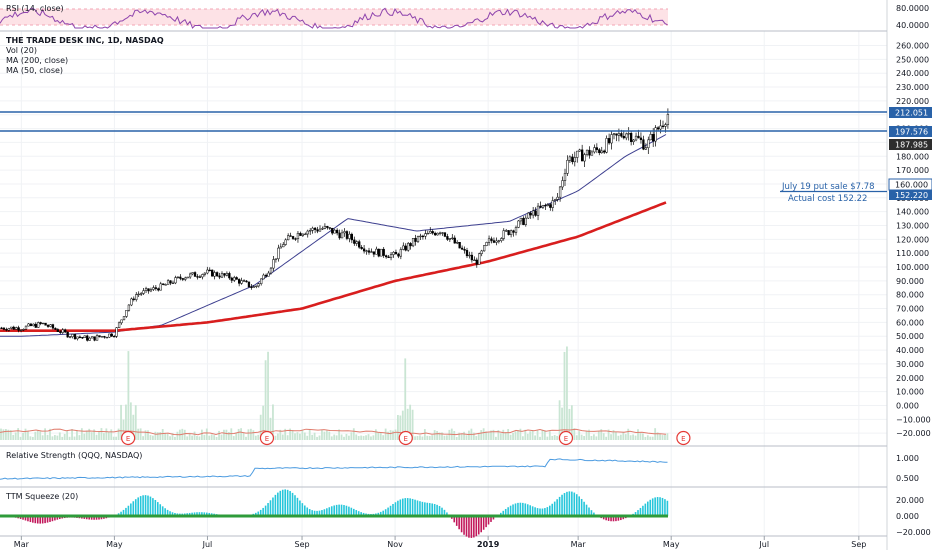  Describe the element at coordinates (858, 544) in the screenshot. I see `time-axis-label: Sep` at that location.